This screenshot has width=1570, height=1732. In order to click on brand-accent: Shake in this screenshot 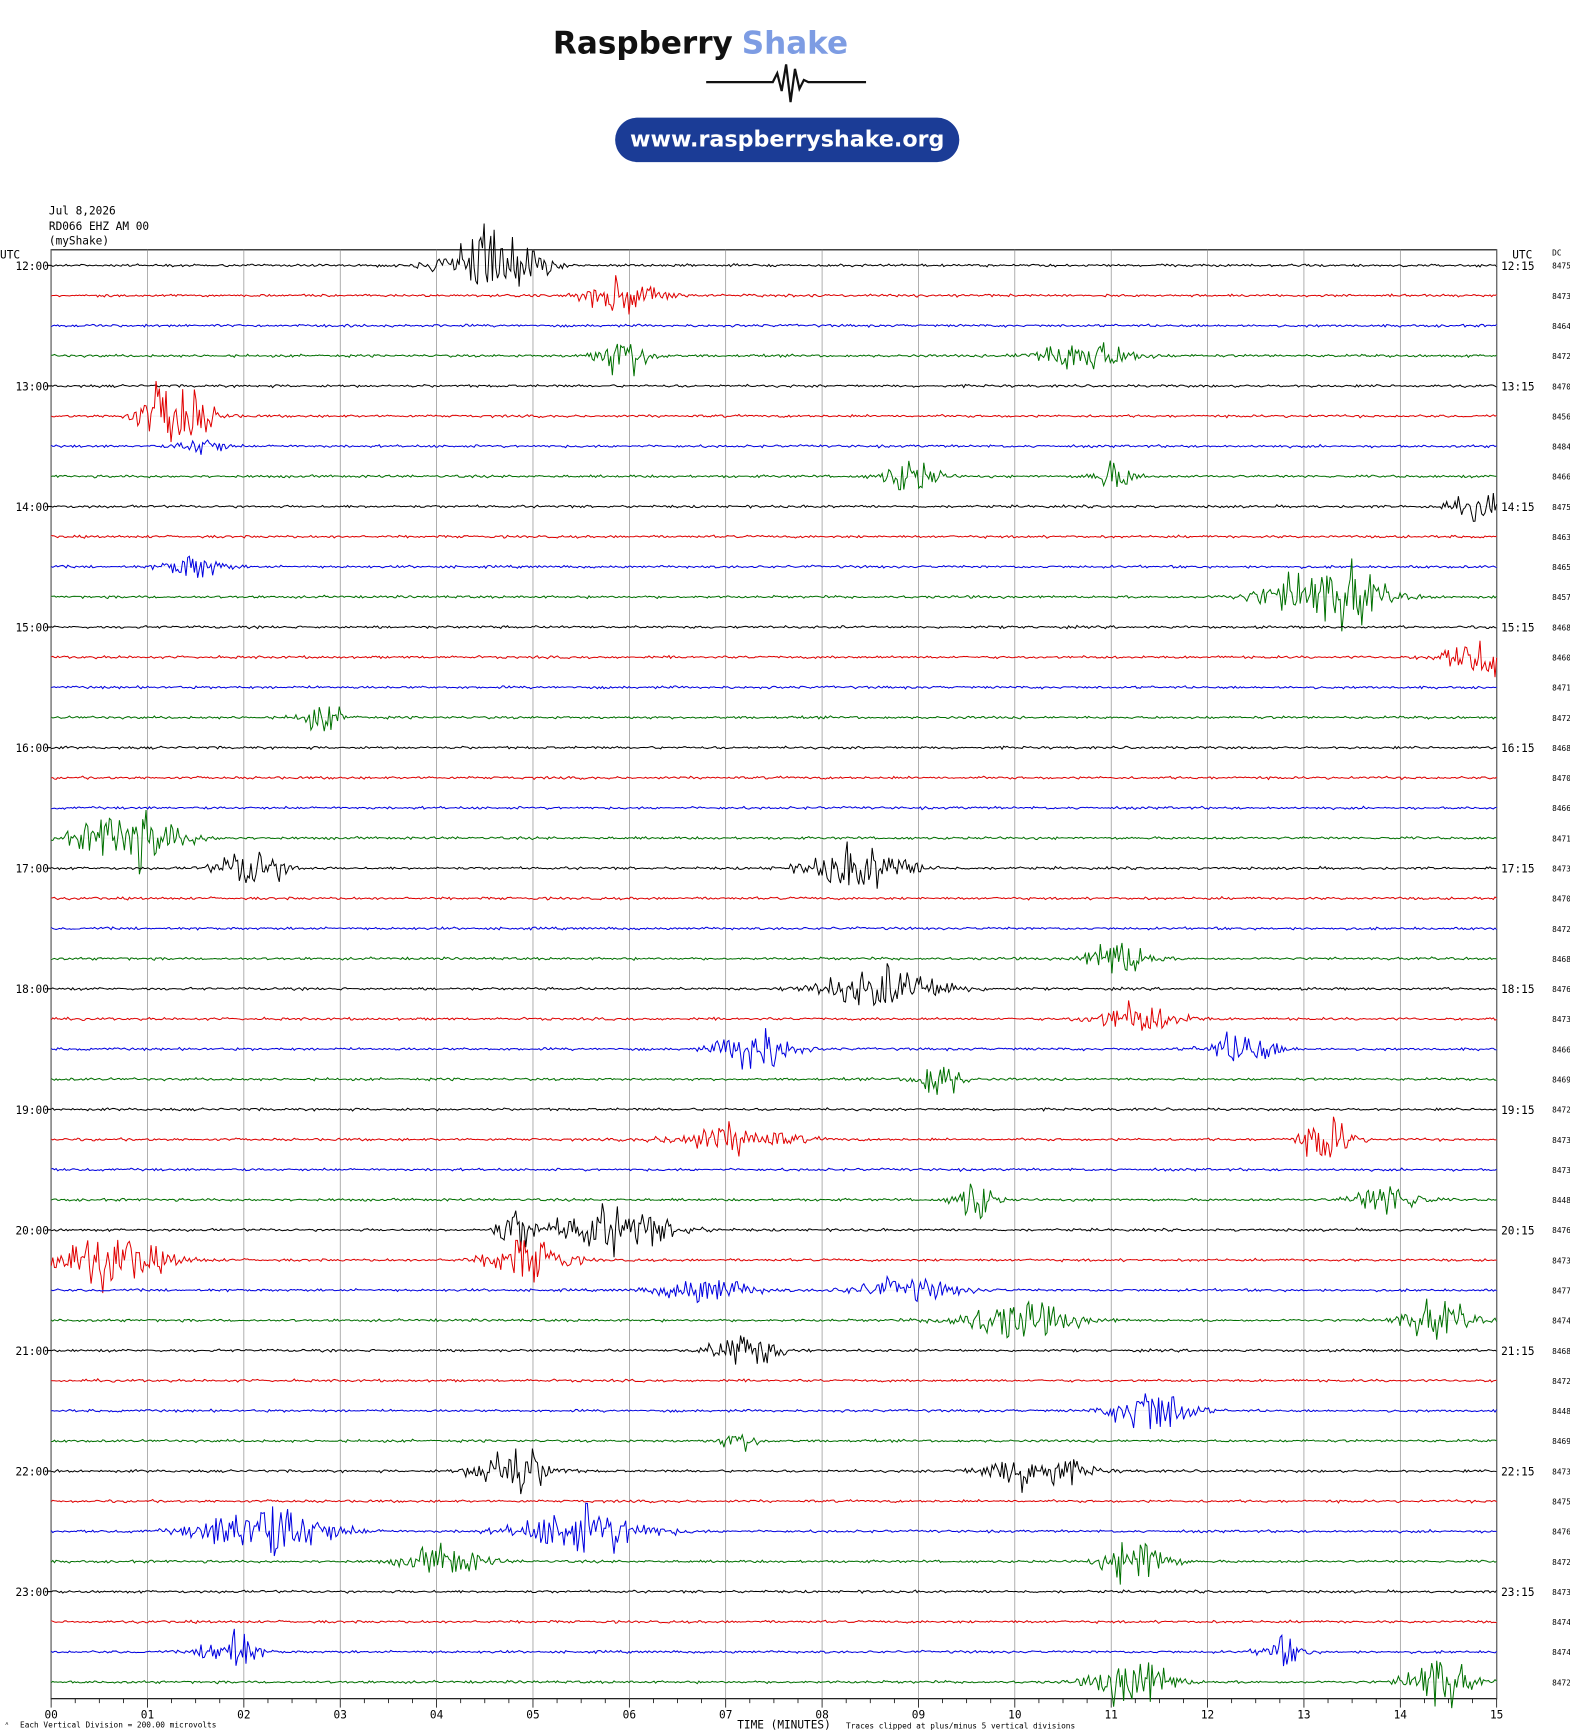, I will do `click(795, 43)`.